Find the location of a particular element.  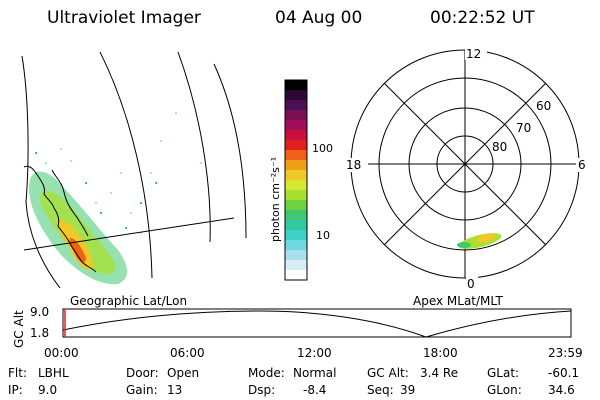

time-label: 00:22:52 UT is located at coordinates (482, 18).